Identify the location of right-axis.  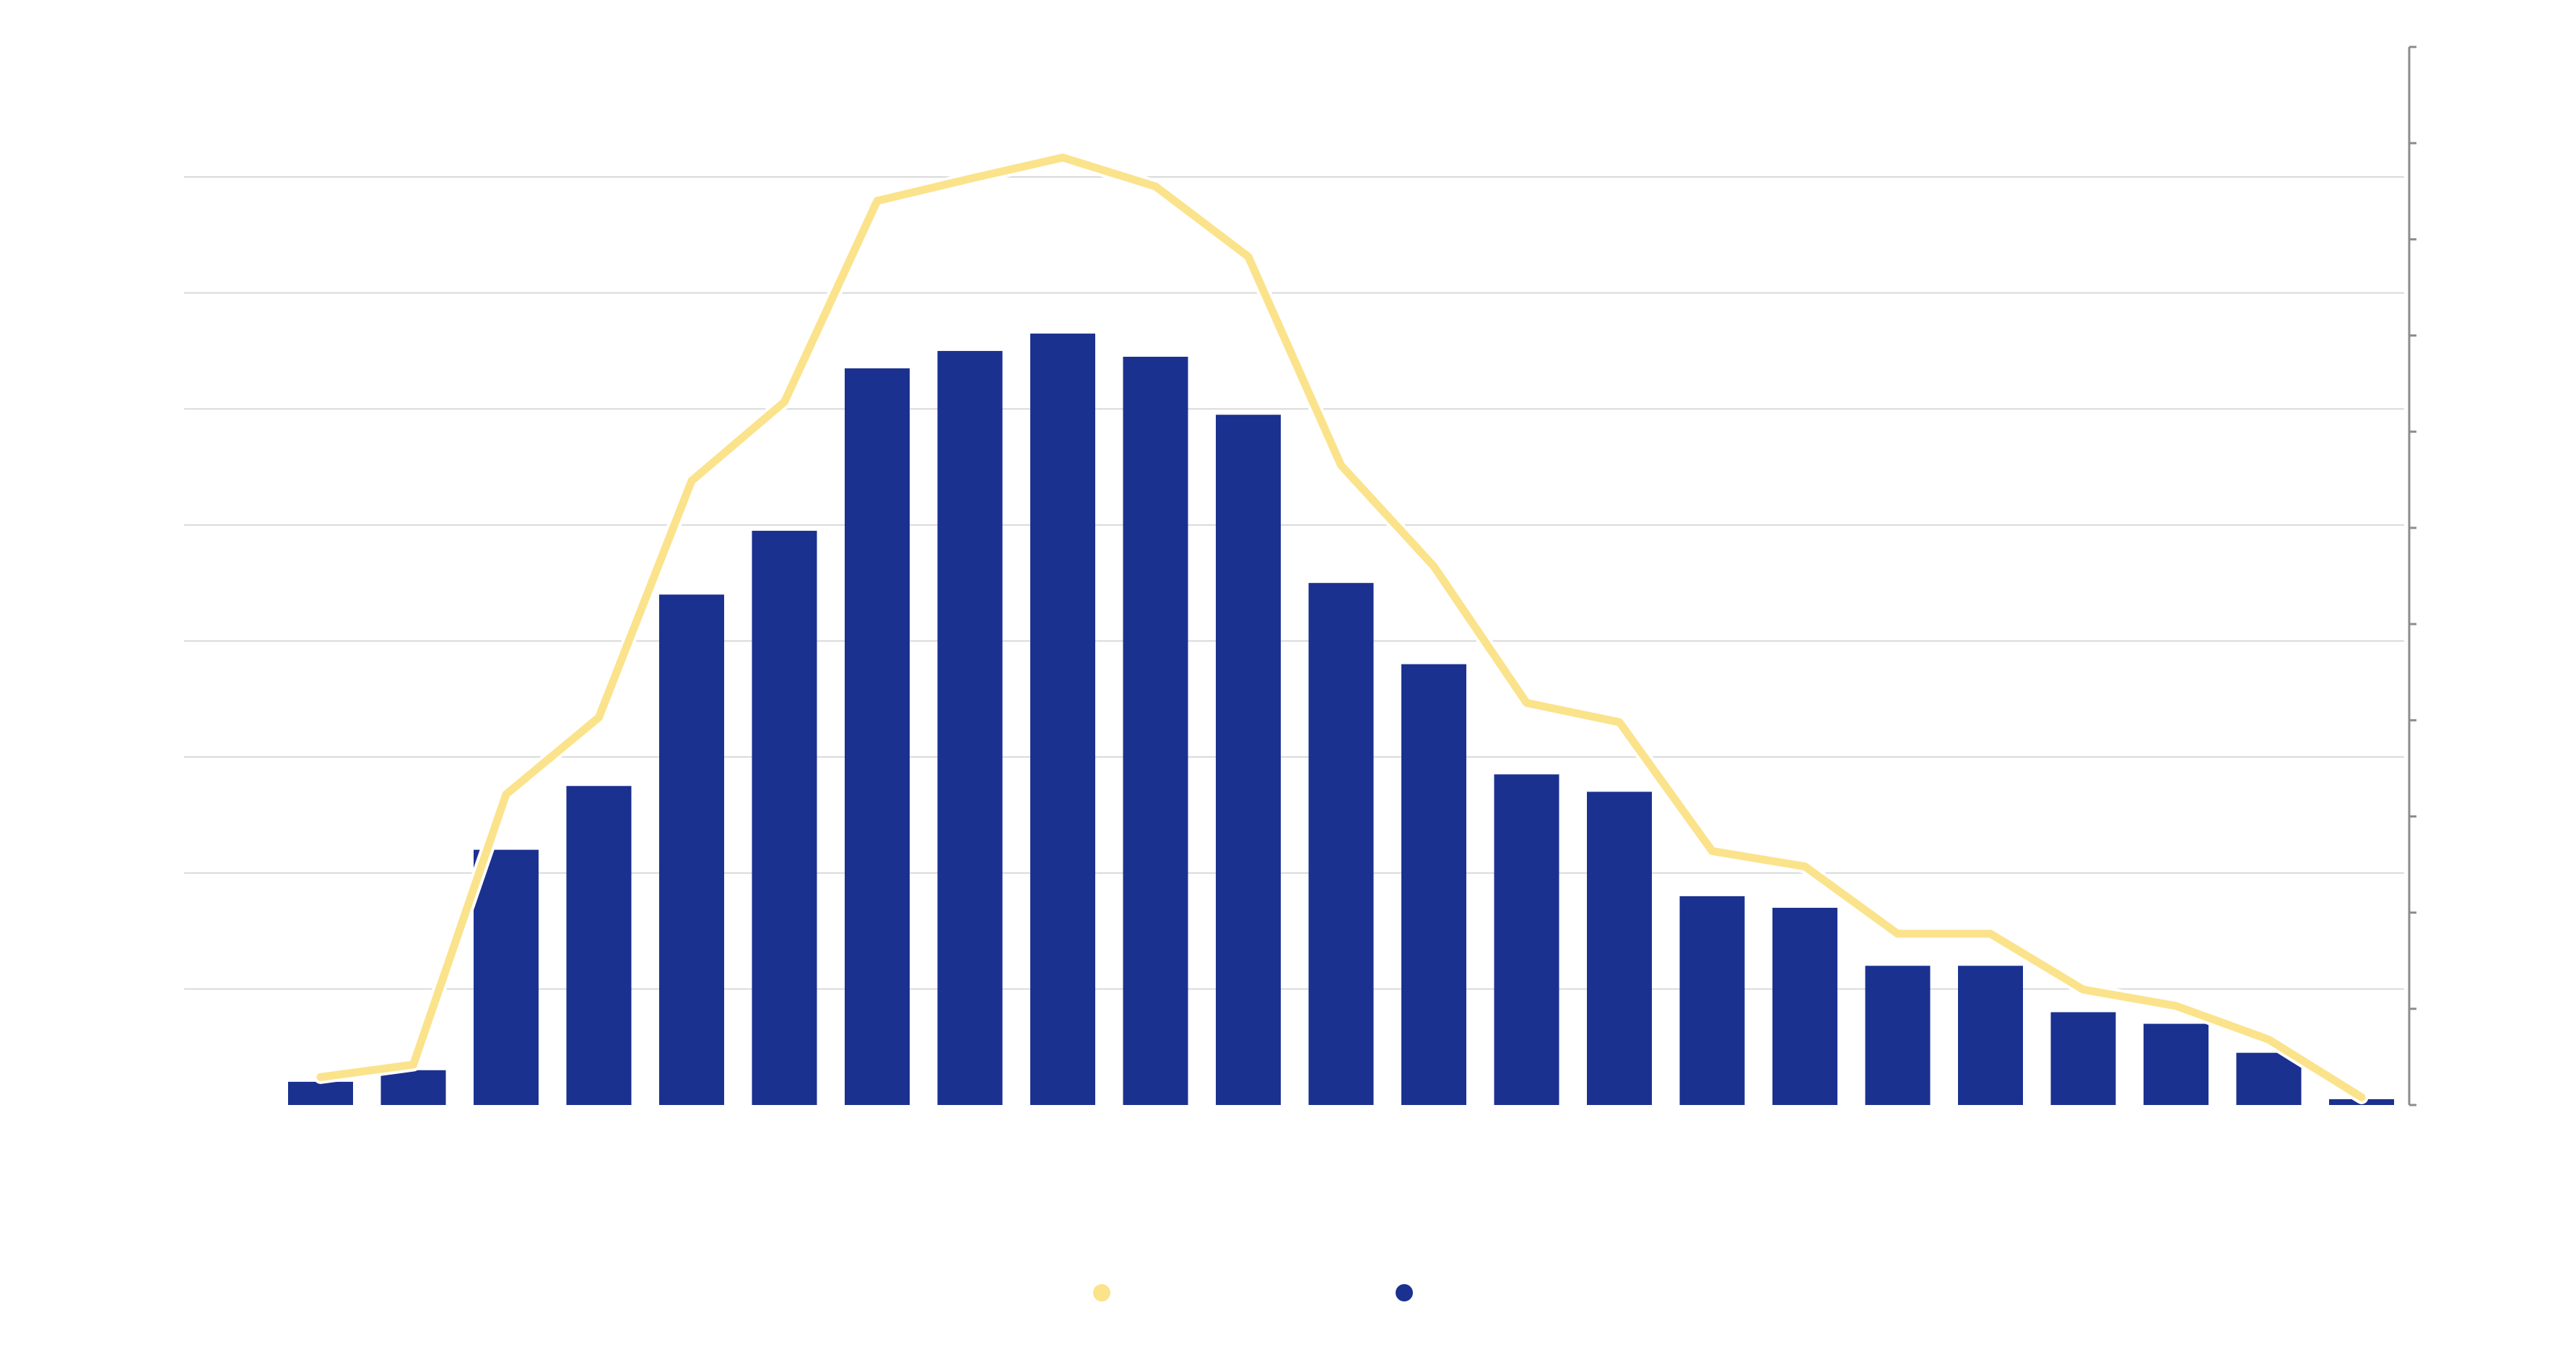
(2412, 576).